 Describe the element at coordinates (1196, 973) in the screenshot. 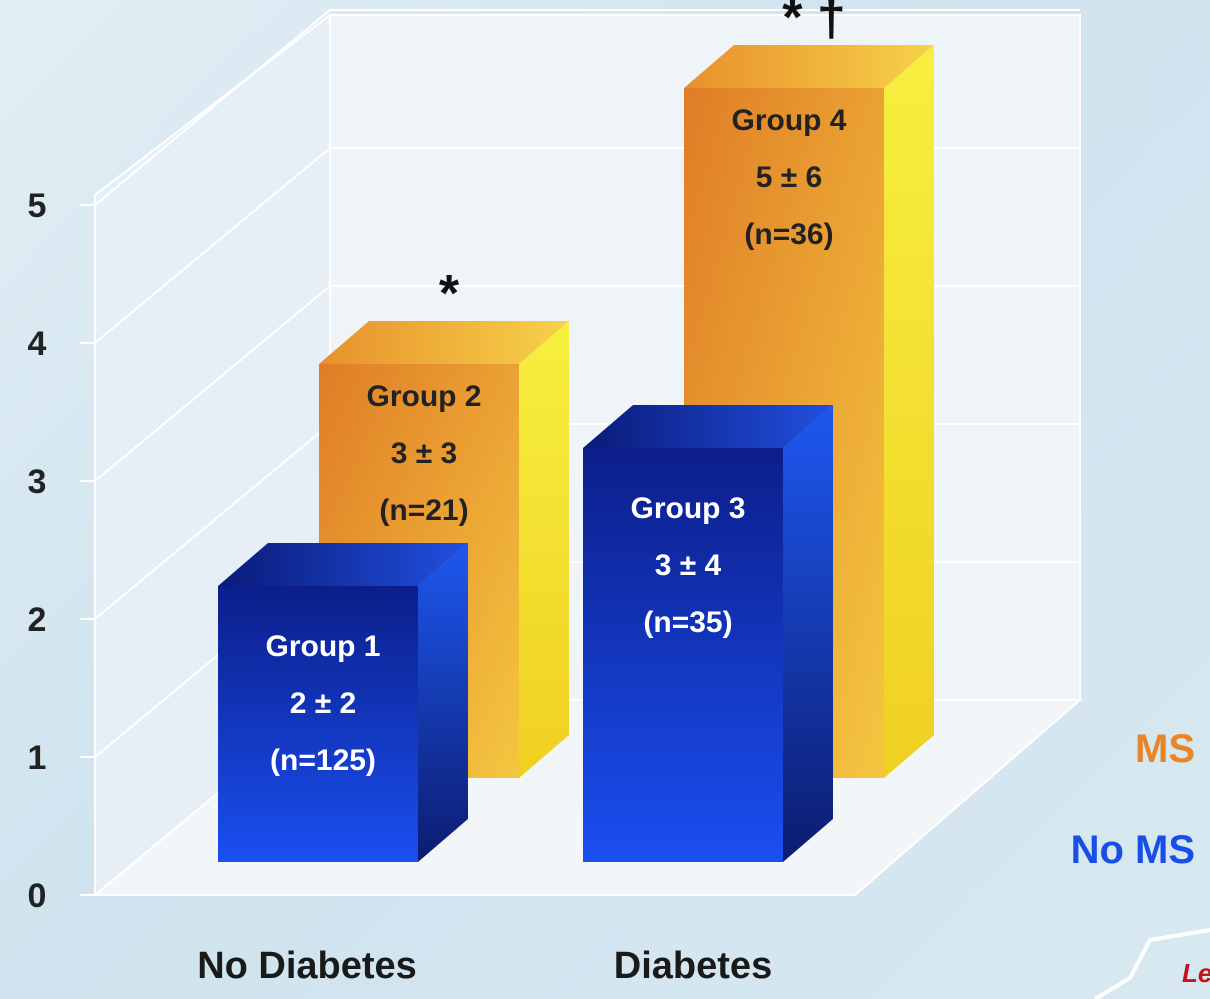

I see `corner-logo-text: Le` at that location.